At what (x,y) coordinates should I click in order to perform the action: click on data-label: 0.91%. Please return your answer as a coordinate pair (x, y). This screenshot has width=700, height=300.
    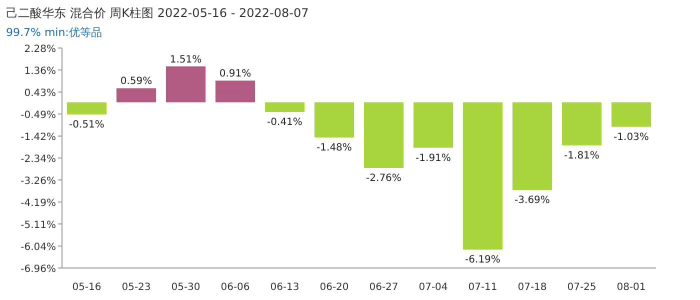
    Looking at the image, I should click on (235, 74).